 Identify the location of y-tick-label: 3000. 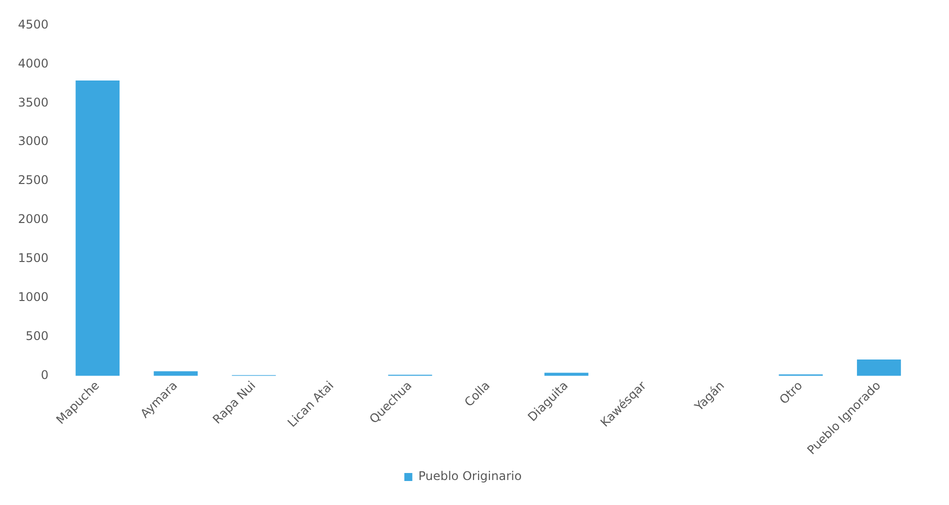
(33, 141).